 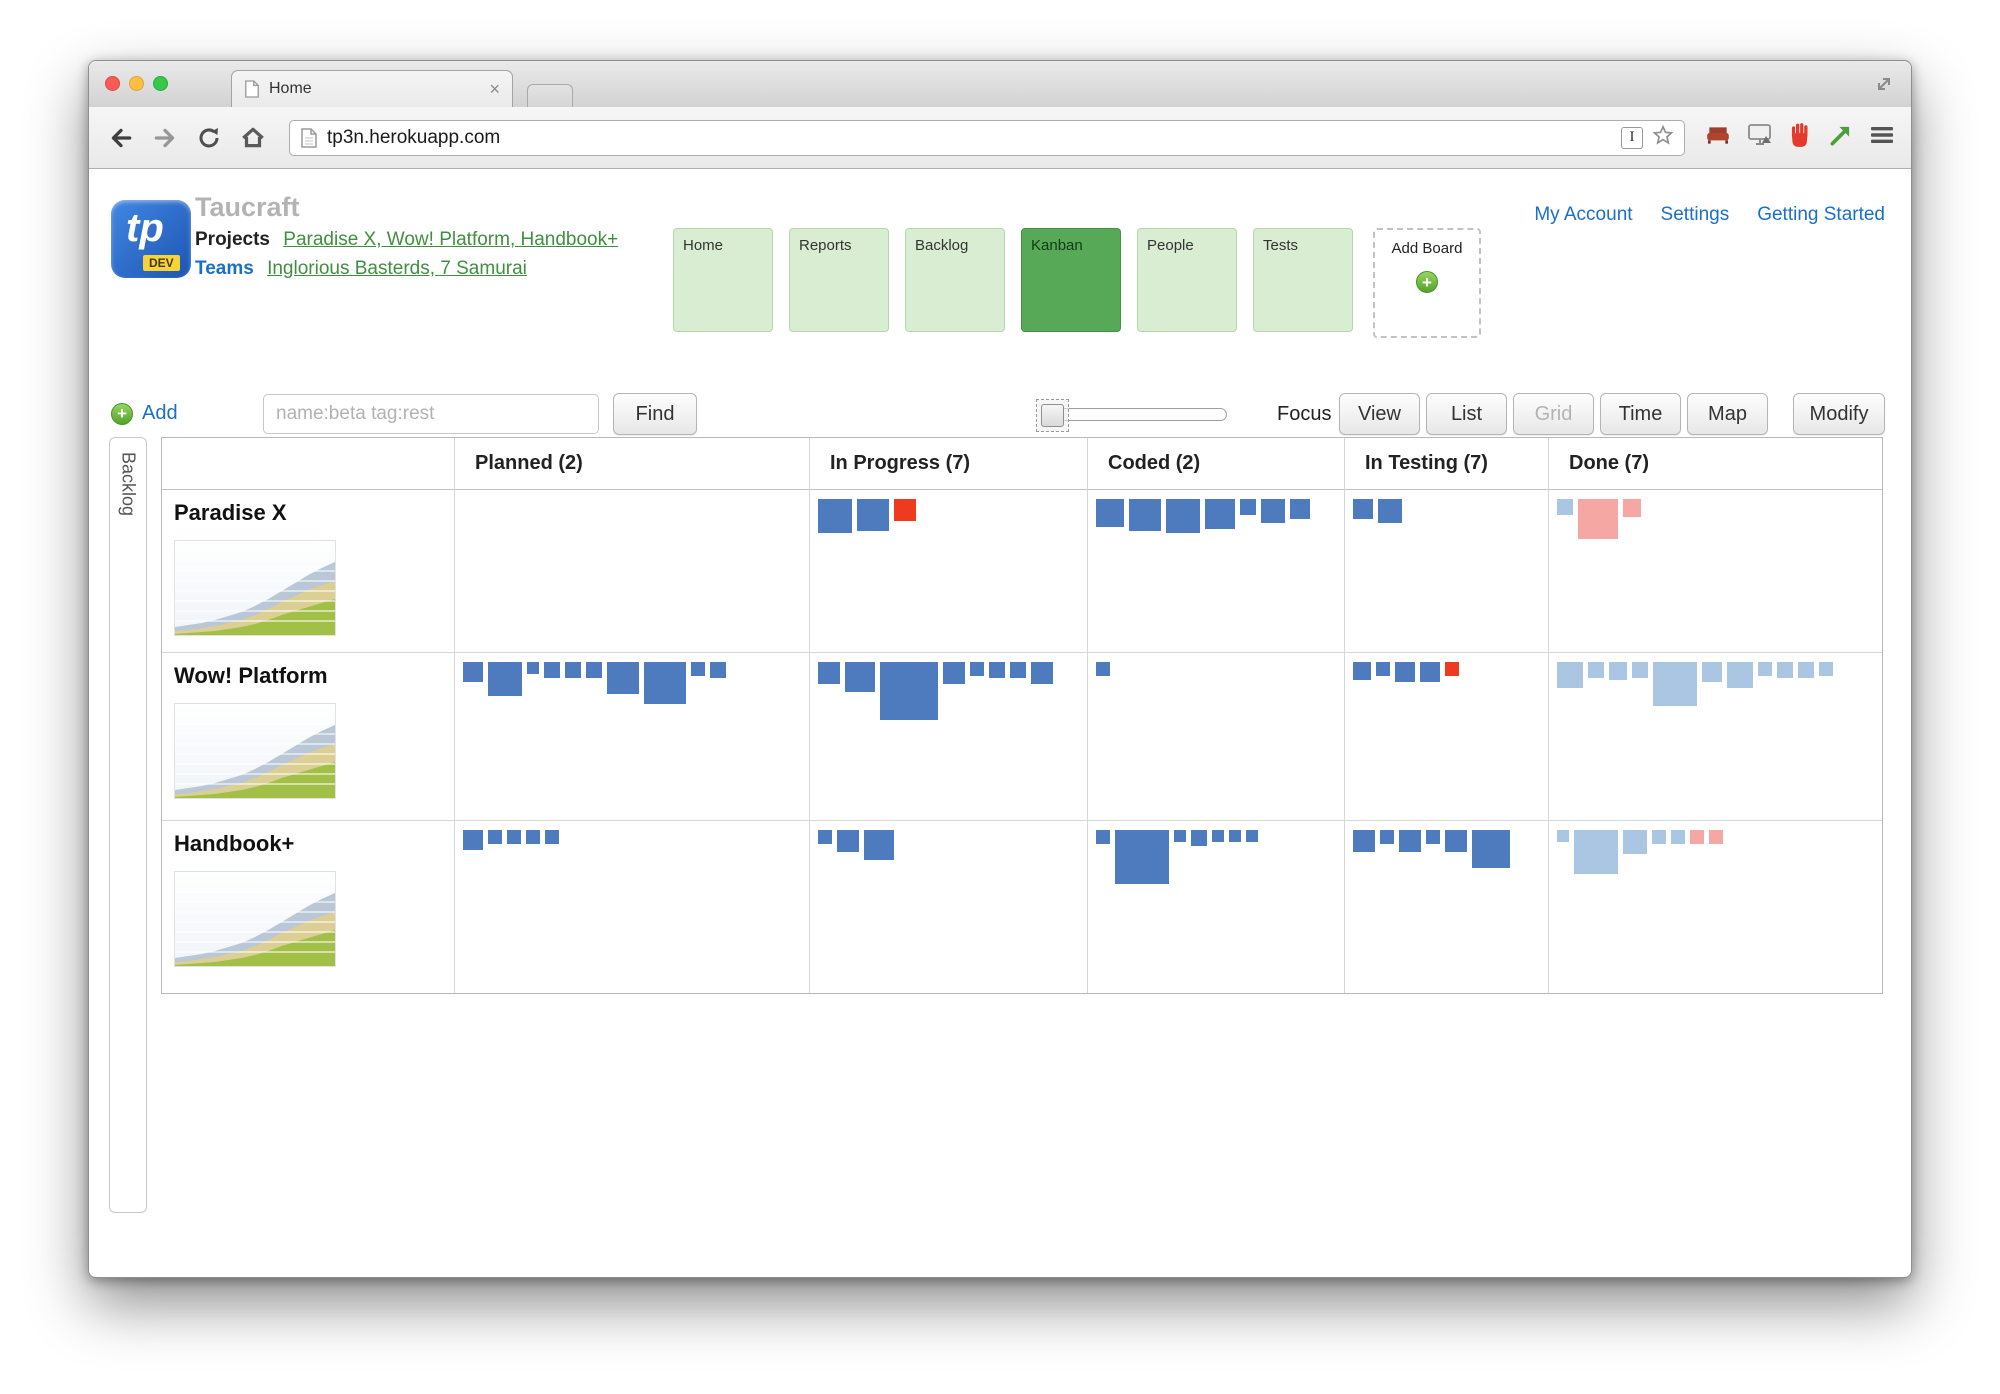 I want to click on link-my-account: My Account, so click(x=1583, y=214).